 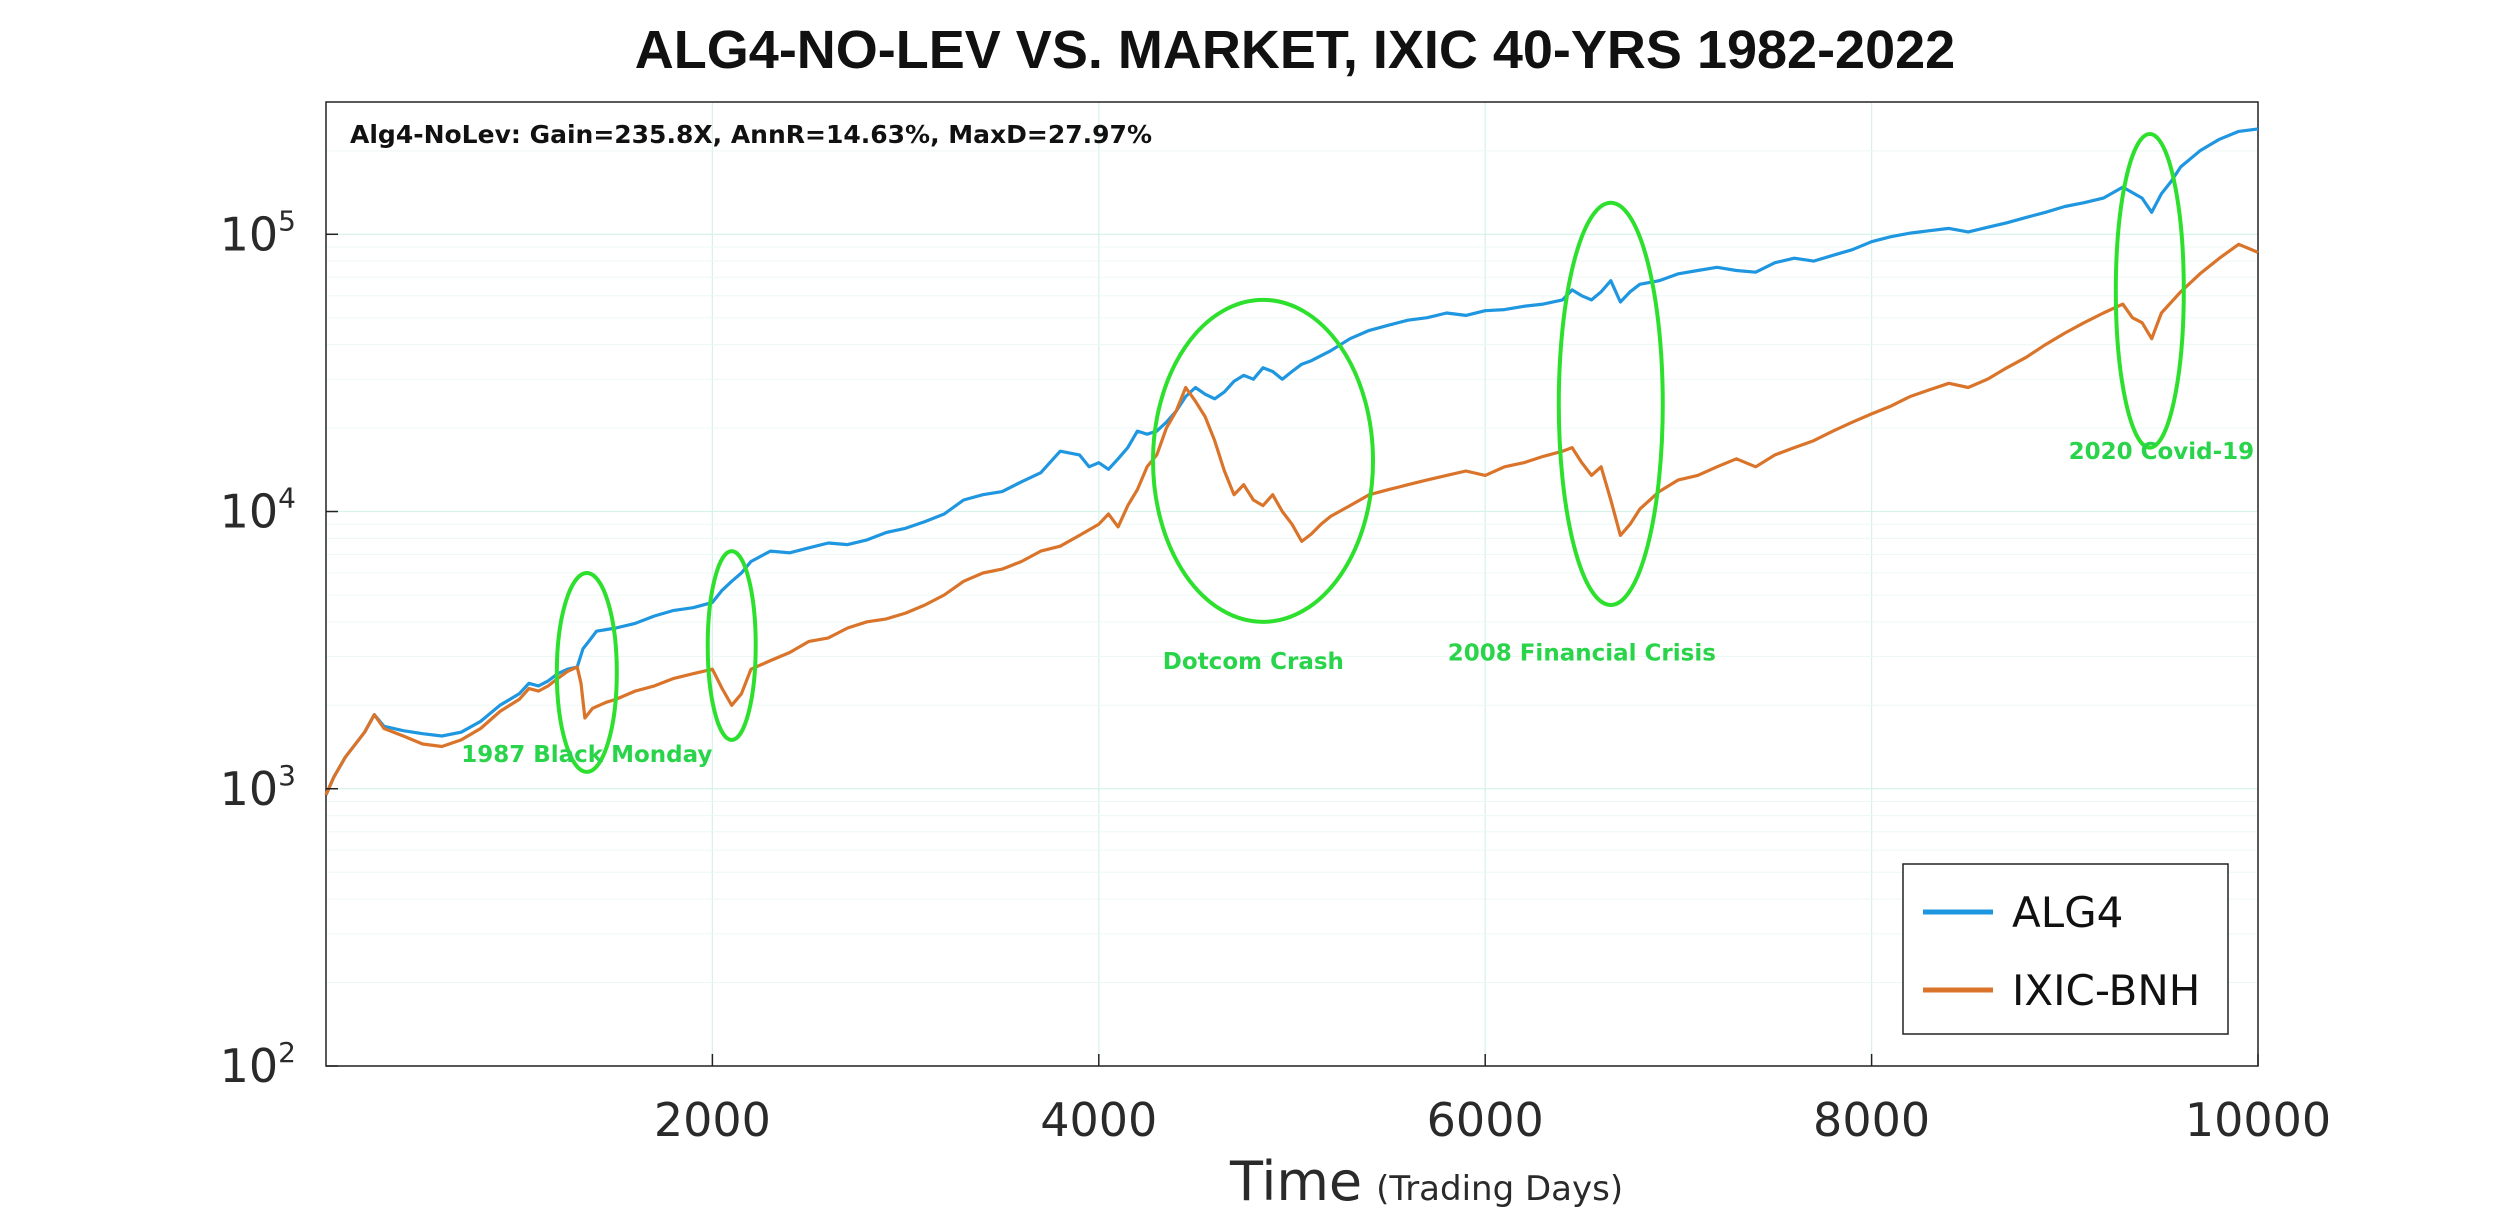 I want to click on x-tick-label: 2000, so click(x=712, y=1120).